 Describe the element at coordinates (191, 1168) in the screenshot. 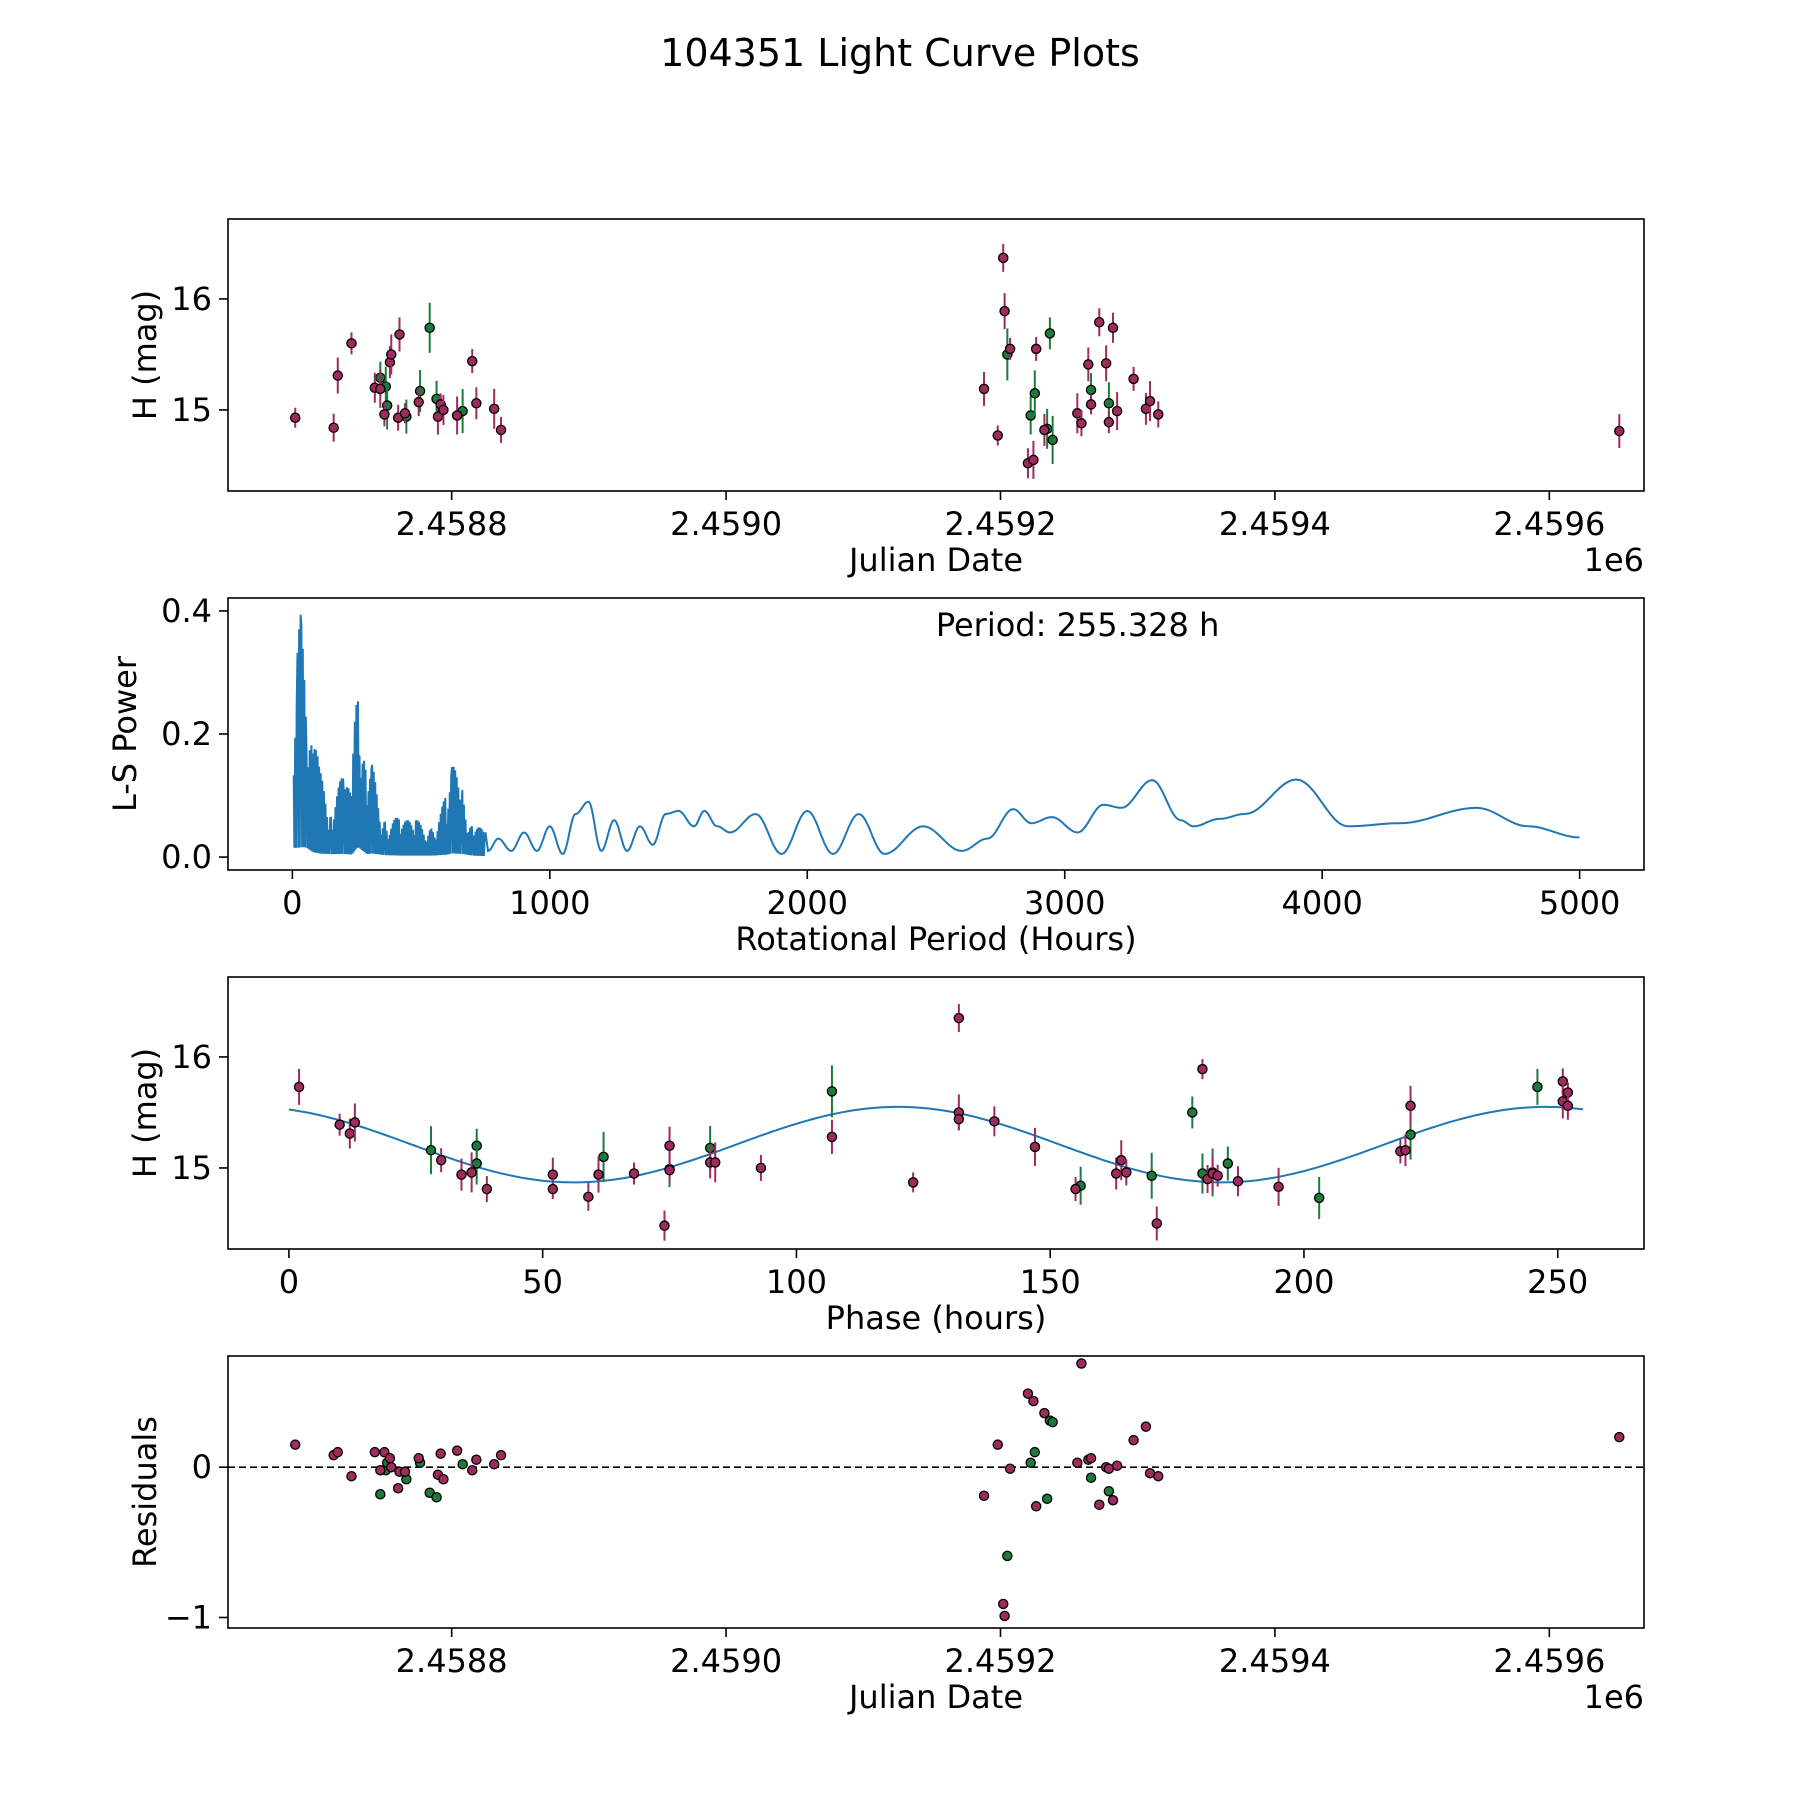

I see `phased-ytick-label: 15` at that location.